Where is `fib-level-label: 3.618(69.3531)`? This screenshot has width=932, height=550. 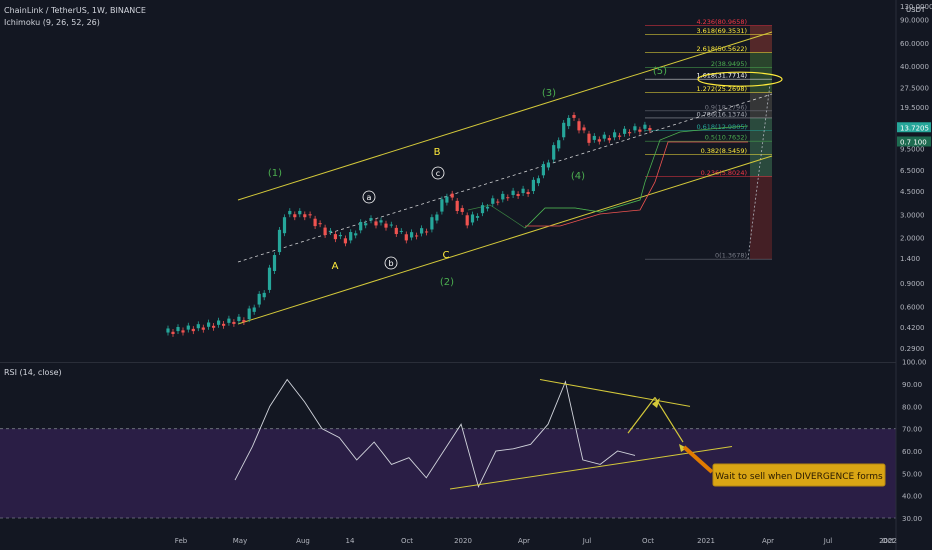 fib-level-label: 3.618(69.3531) is located at coordinates (721, 31).